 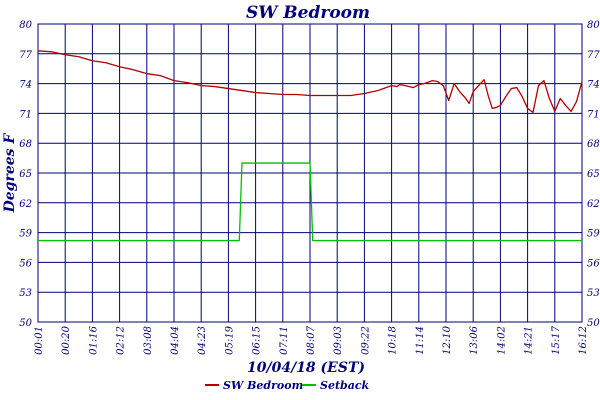 What do you see at coordinates (25, 25) in the screenshot?
I see `y-tick-label: 80` at bounding box center [25, 25].